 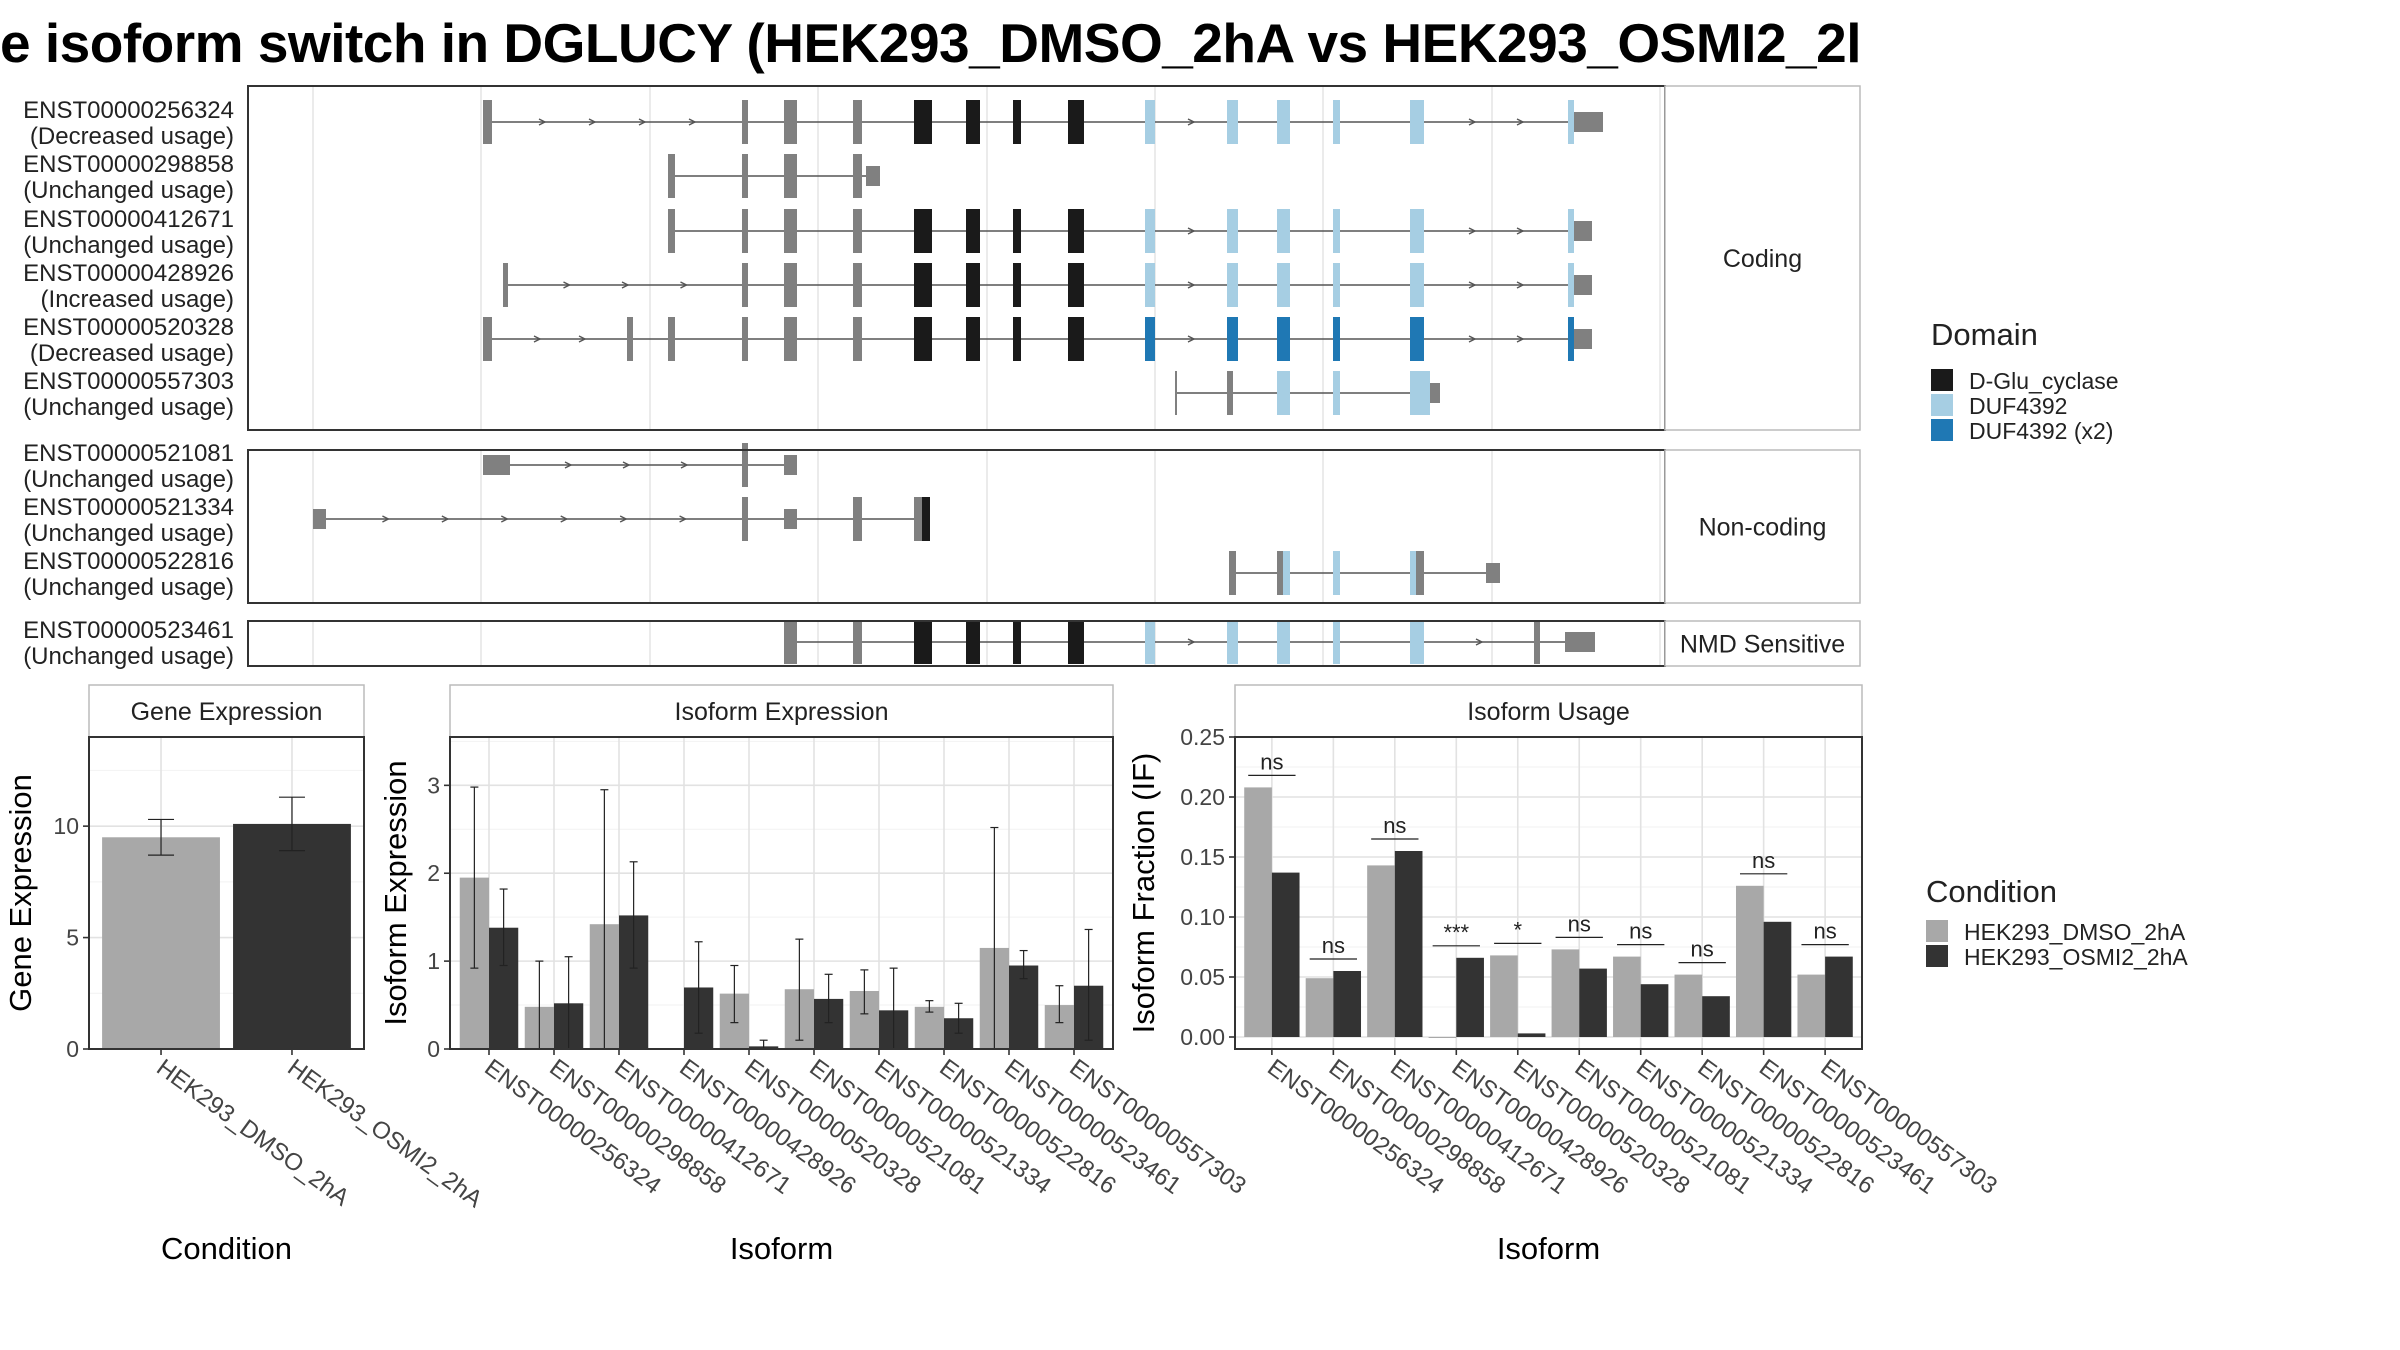 I want to click on structure-panel-bg, so click(x=956, y=643).